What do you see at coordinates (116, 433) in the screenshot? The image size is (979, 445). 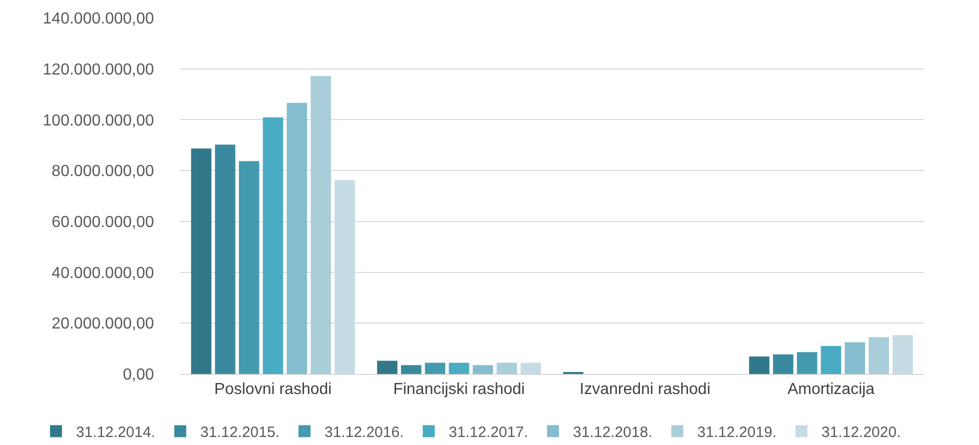 I see `legend-label: 31.12.2014.` at bounding box center [116, 433].